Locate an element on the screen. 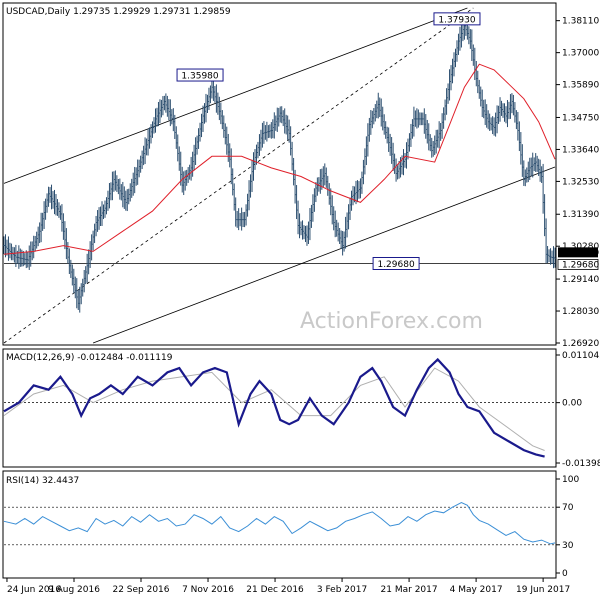  macd-axis-label: 0.011043 is located at coordinates (581, 356).